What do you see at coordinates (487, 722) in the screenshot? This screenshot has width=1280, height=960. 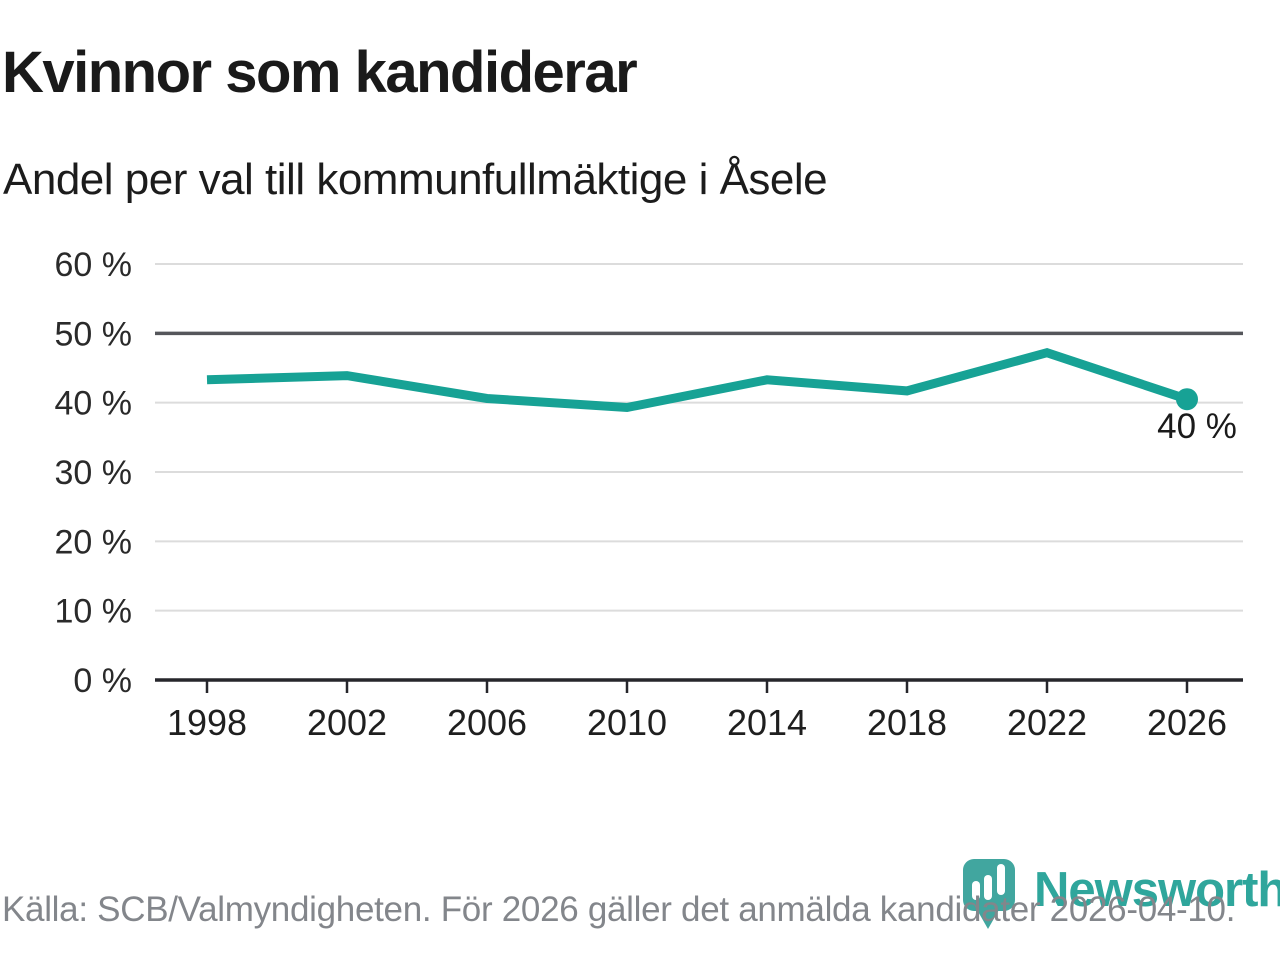 I see `x-tick-label: 2006` at bounding box center [487, 722].